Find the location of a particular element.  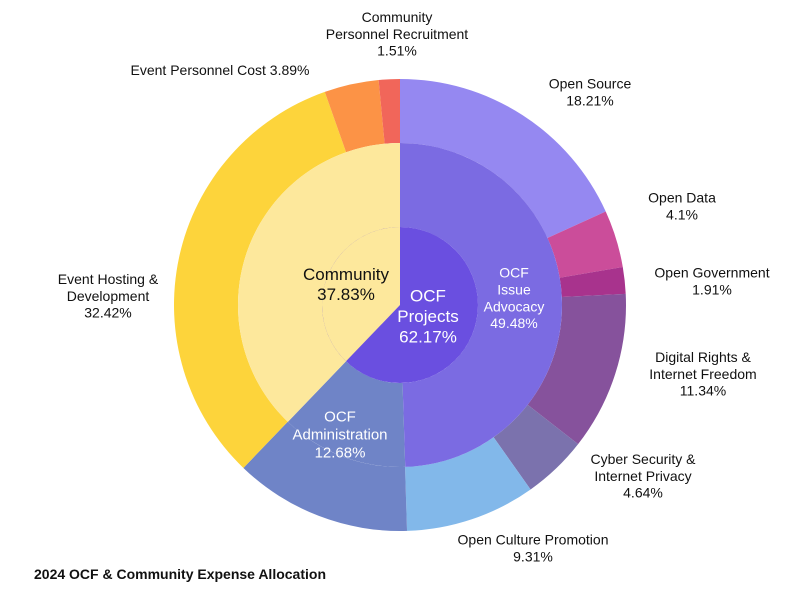

outer-label-event-hosting-development: Event Hosting & Development 32.42% is located at coordinates (108, 296).